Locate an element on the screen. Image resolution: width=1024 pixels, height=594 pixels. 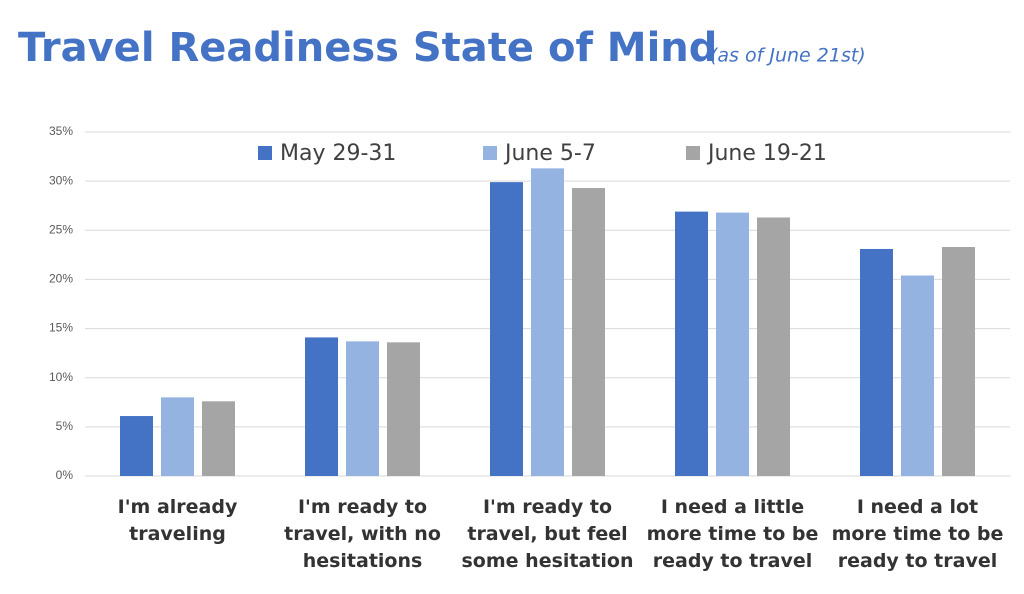
x-tick-label-line: I need a little is located at coordinates (732, 507).